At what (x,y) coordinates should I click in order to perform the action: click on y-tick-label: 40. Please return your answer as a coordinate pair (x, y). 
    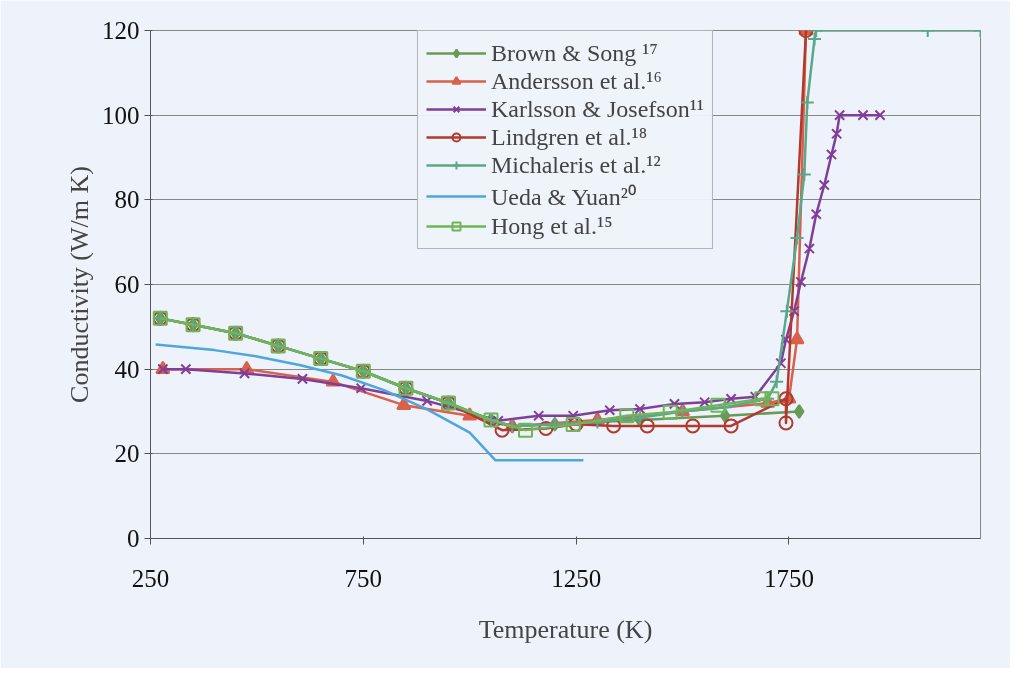
    Looking at the image, I should click on (127, 369).